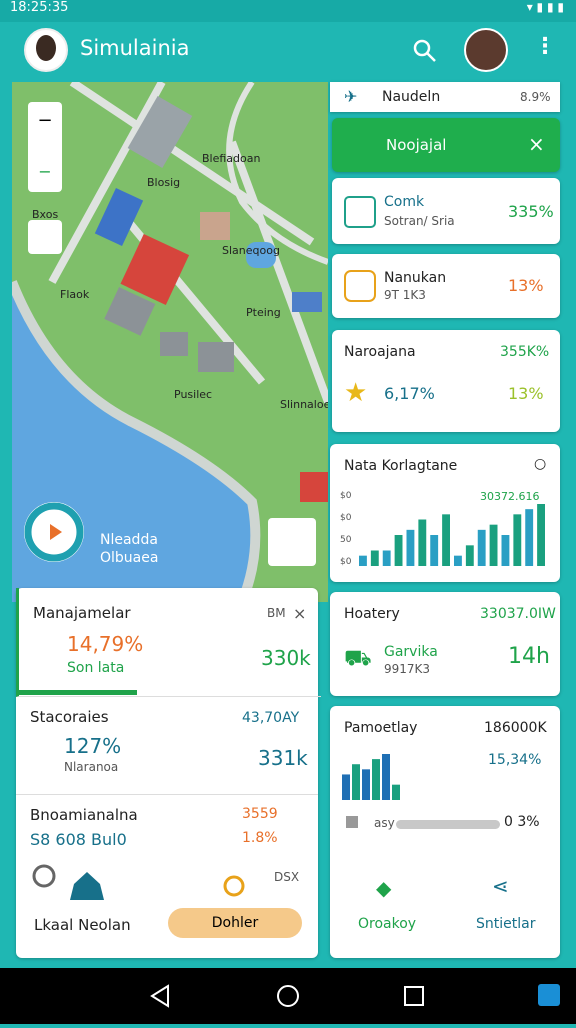 The image size is (576, 1028). I want to click on header-value: 8.9%, so click(535, 97).